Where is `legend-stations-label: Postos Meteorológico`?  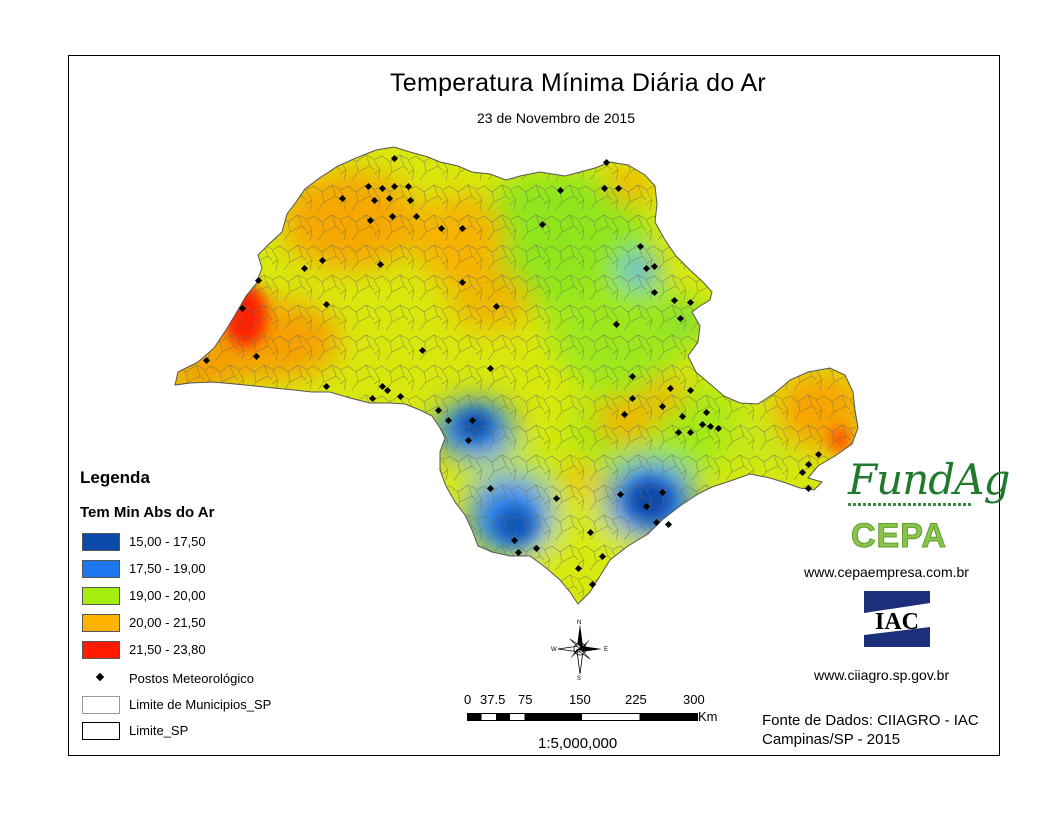
legend-stations-label: Postos Meteorológico is located at coordinates (192, 678).